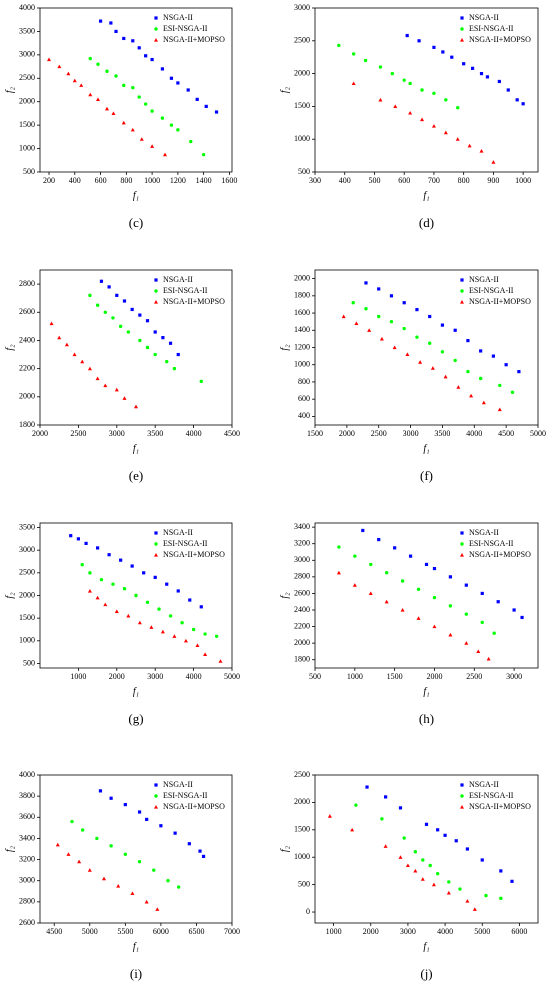 The height and width of the screenshot is (1007, 550). Describe the element at coordinates (27, 424) in the screenshot. I see `y-tick-label: 1800` at that location.